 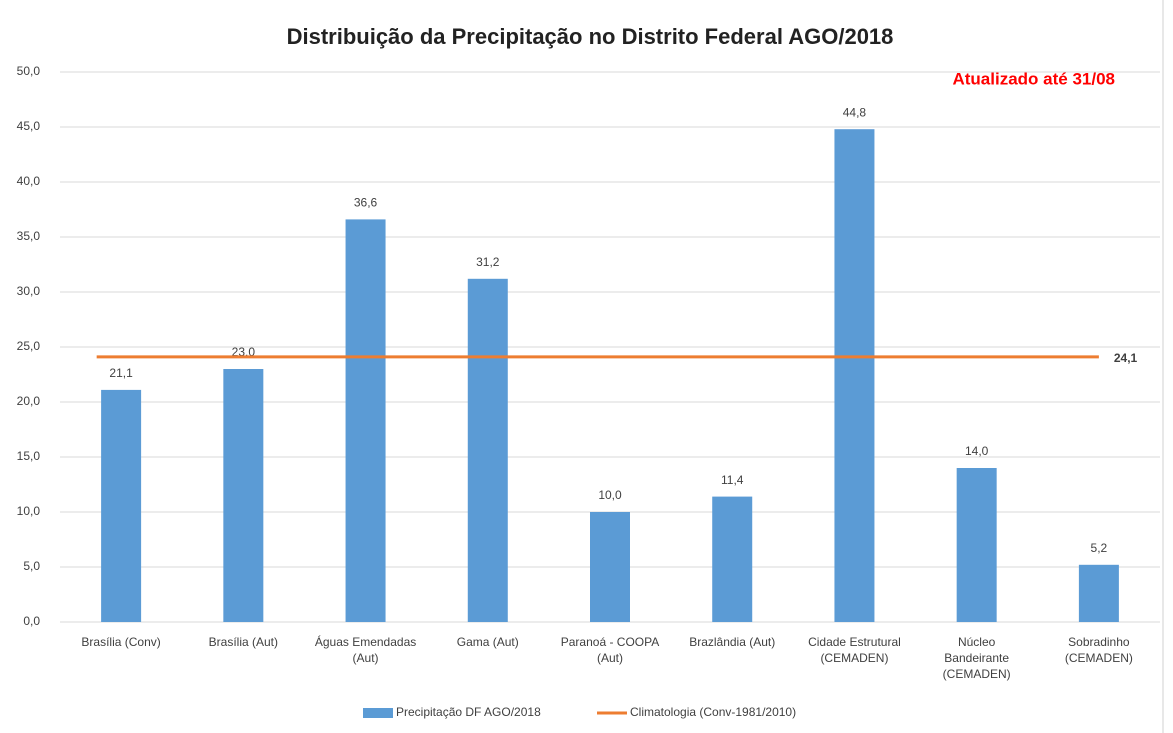 I want to click on x-tick-label: Sobradinho (CEMADEN), so click(x=1098, y=650).